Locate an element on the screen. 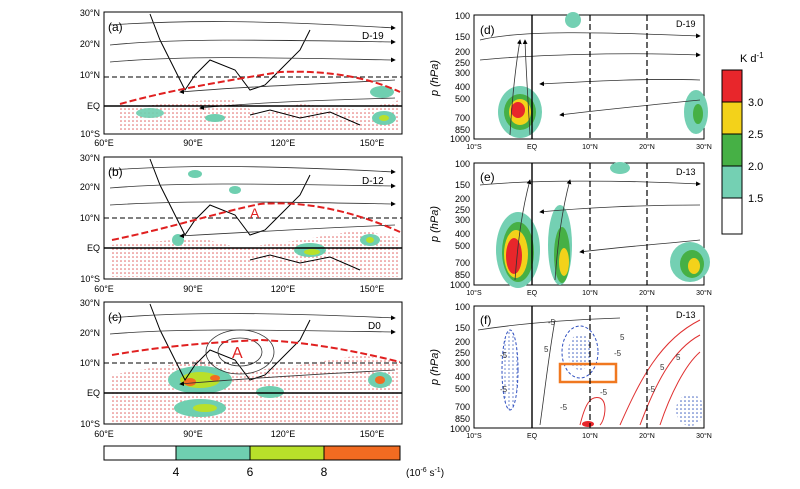 The width and height of the screenshot is (800, 489). right-colorbar: K d-1 3.0 2.5 2.0 1.5 is located at coordinates (742, 143).